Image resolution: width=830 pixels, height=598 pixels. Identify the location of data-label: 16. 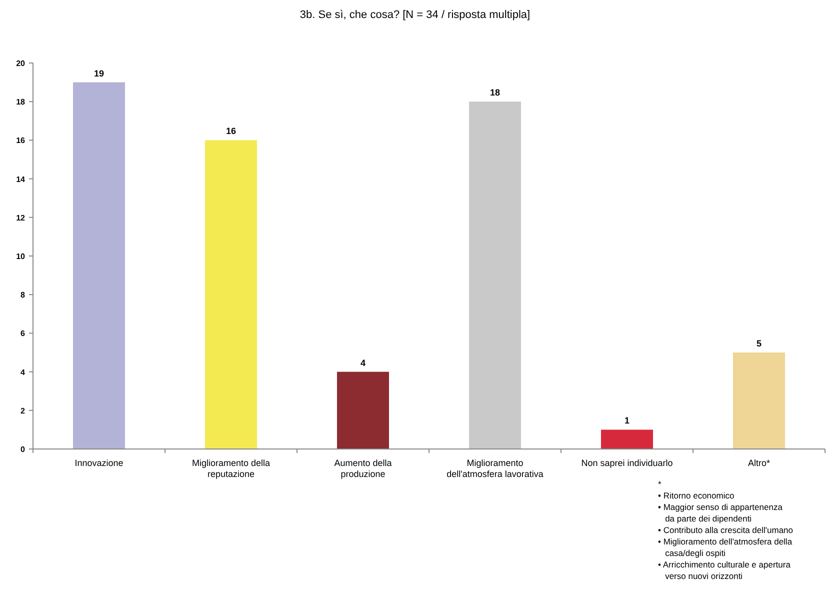
(231, 131).